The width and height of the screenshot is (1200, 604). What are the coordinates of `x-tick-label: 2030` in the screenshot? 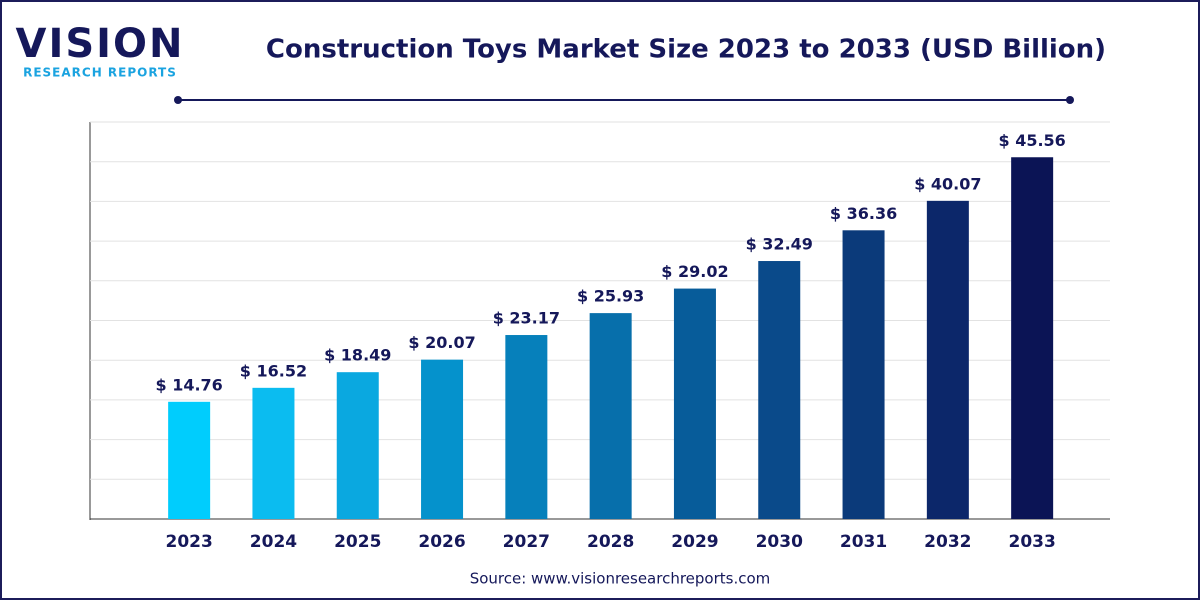 It's located at (779, 542).